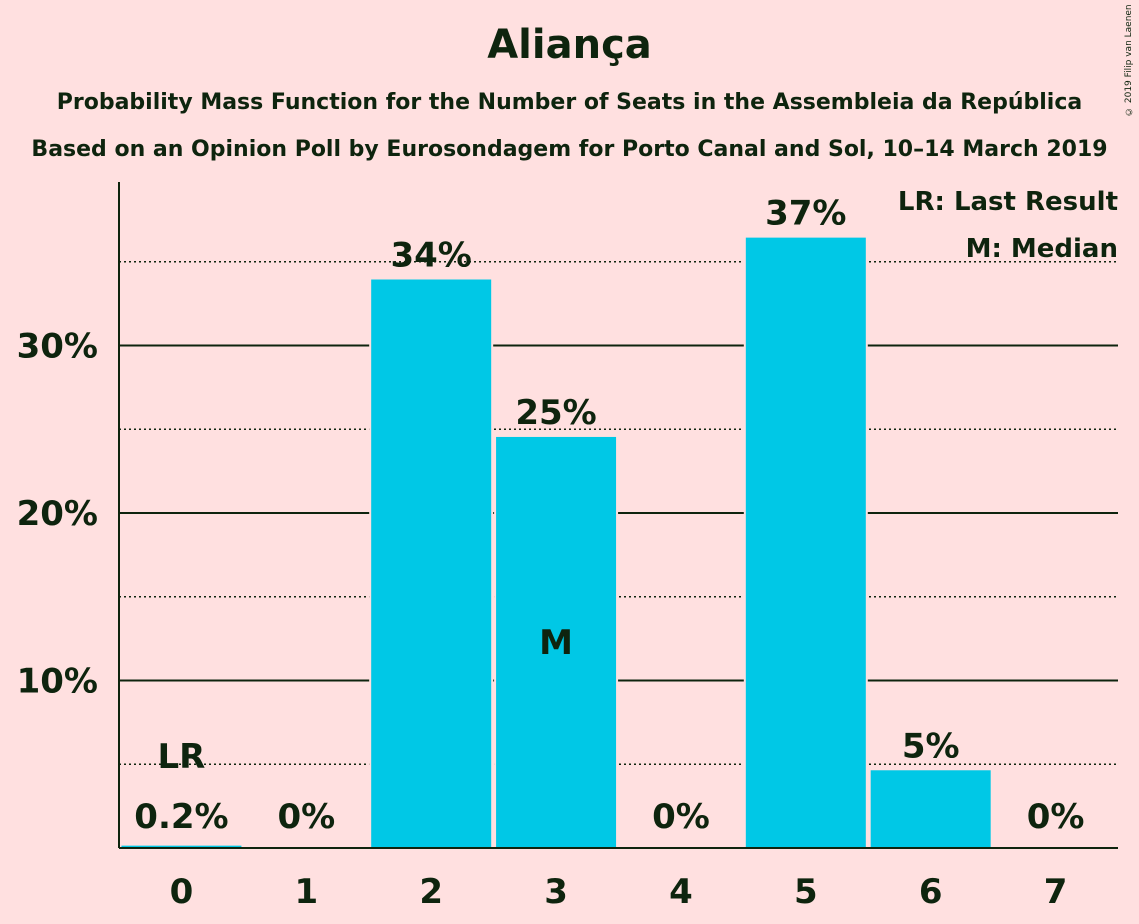  I want to click on x-tick-label: 6, so click(931, 892).